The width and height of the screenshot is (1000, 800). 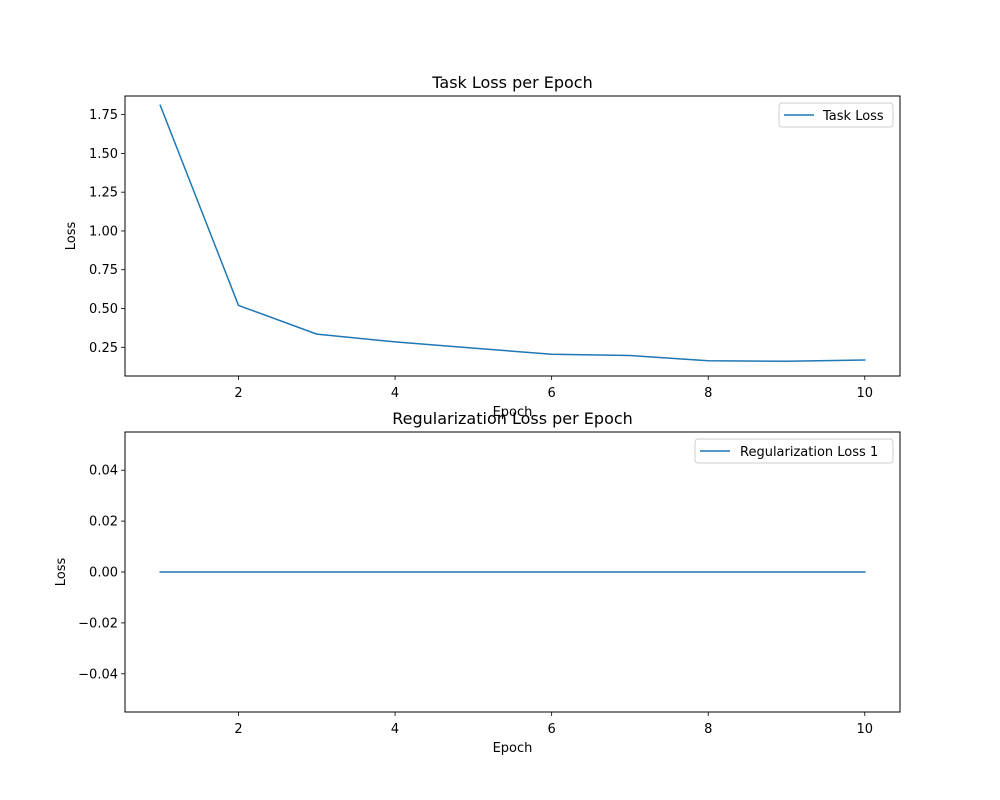 What do you see at coordinates (103, 154) in the screenshot?
I see `task-loss-y-tick-label: 1.50` at bounding box center [103, 154].